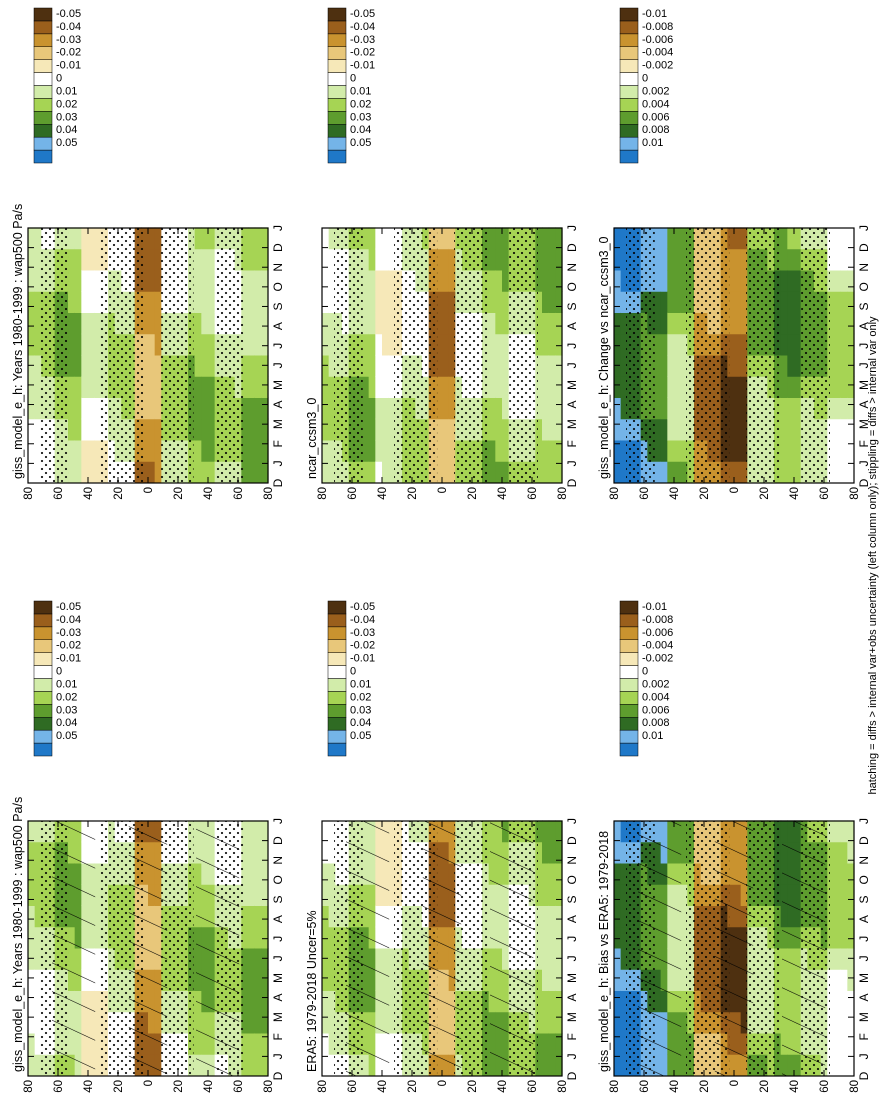  What do you see at coordinates (563, 1086) in the screenshot?
I see `y-tick-label: 80` at bounding box center [563, 1086].